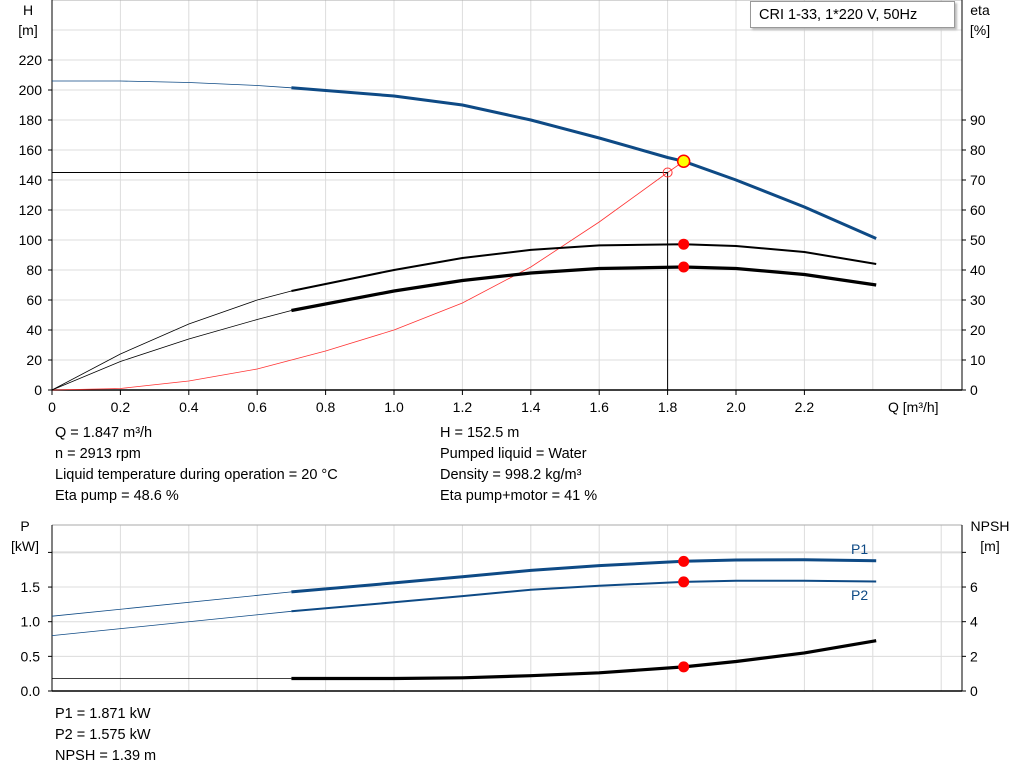  Describe the element at coordinates (974, 656) in the screenshot. I see `y2-tick-label: 2` at that location.